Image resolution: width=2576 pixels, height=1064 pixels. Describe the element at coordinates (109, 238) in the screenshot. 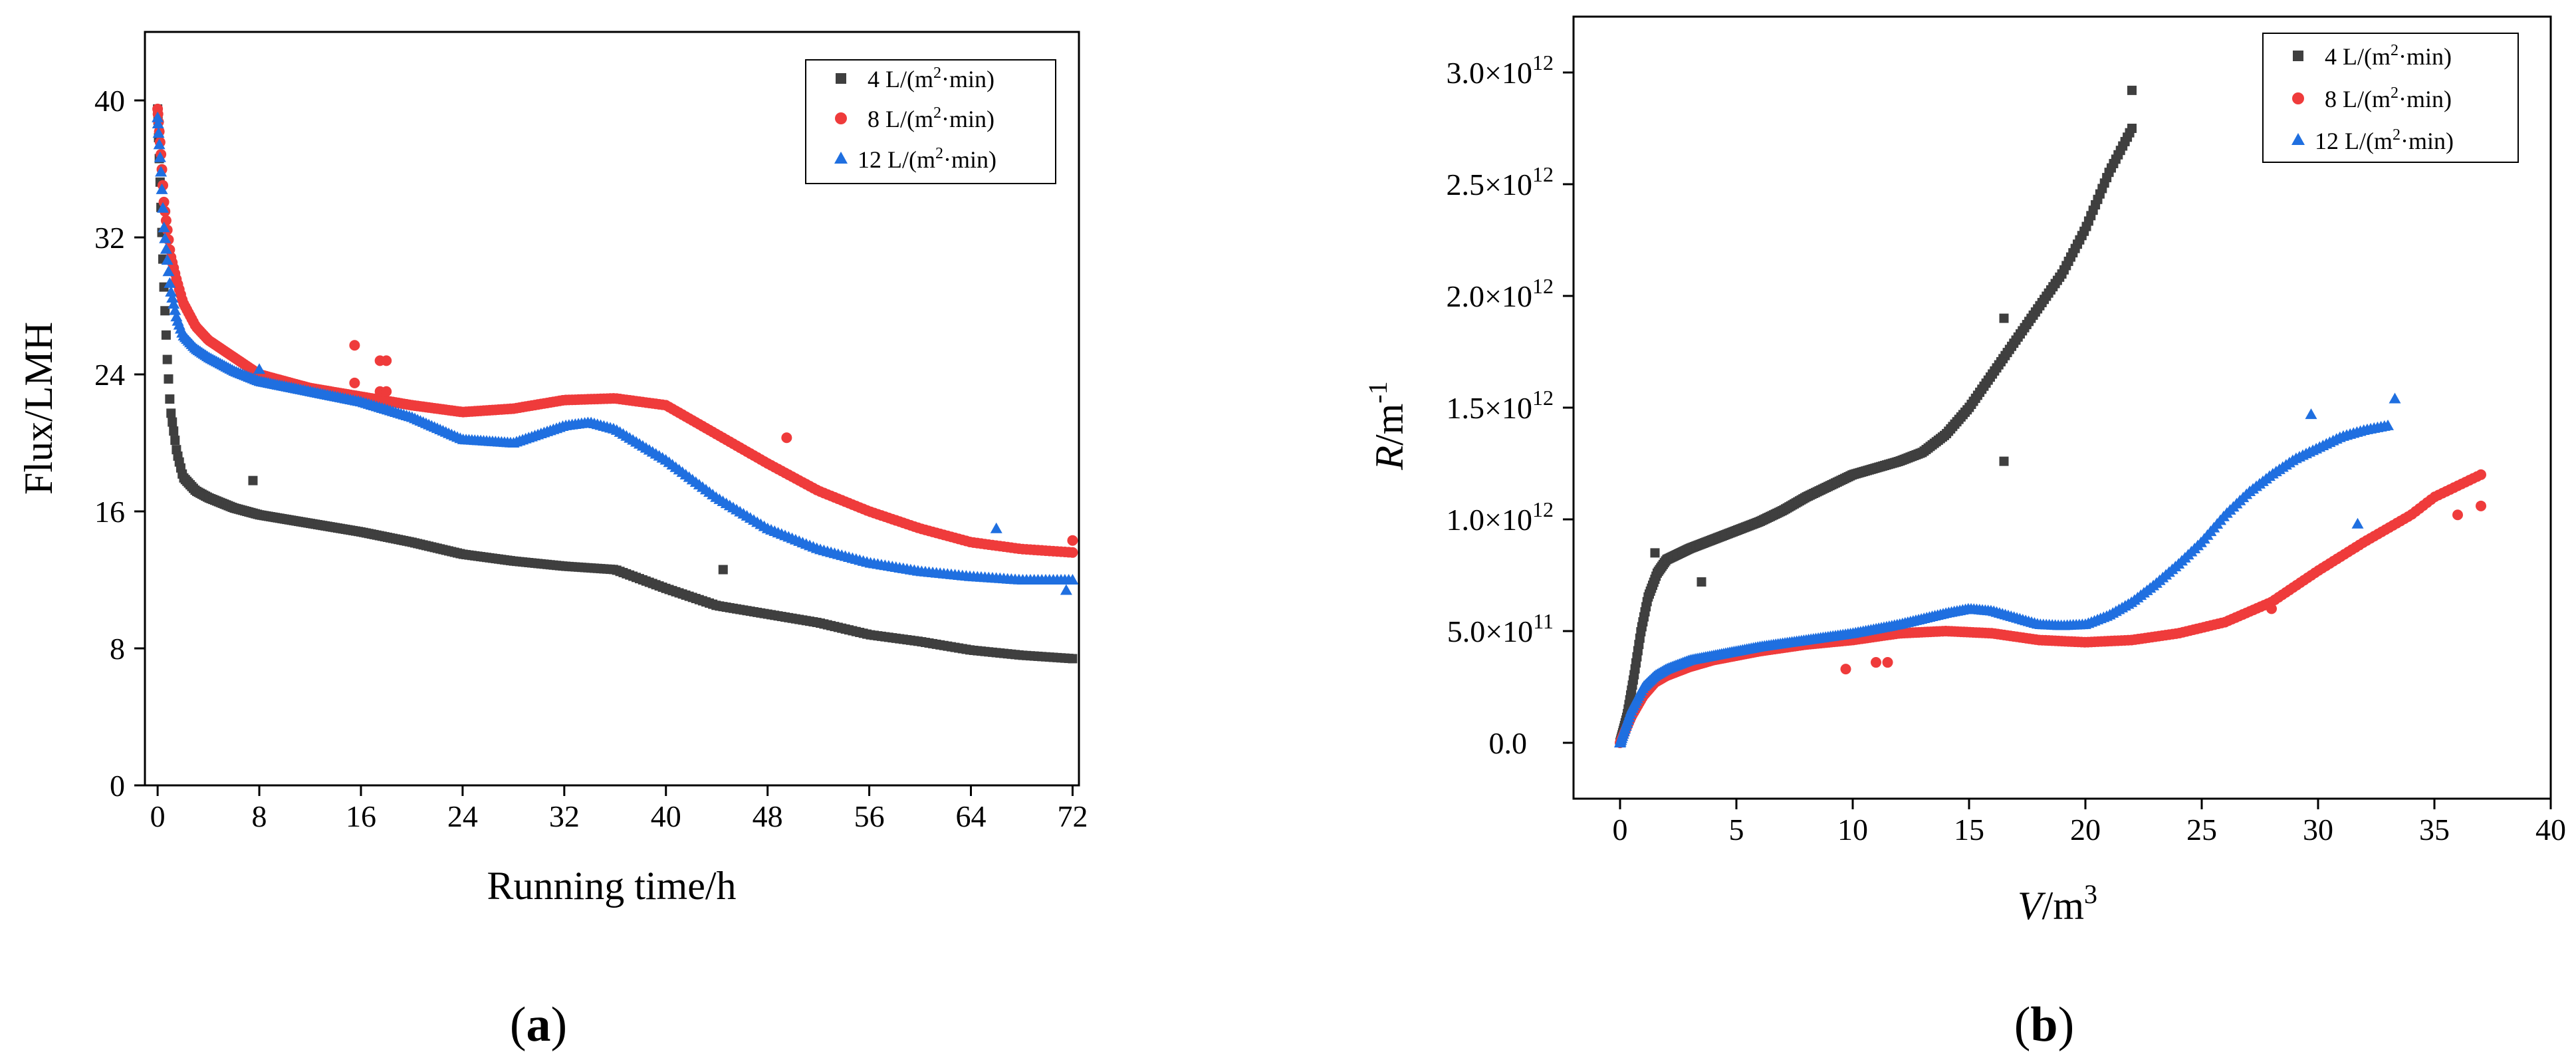

I see `chart-a-y-tick-label: 32` at that location.